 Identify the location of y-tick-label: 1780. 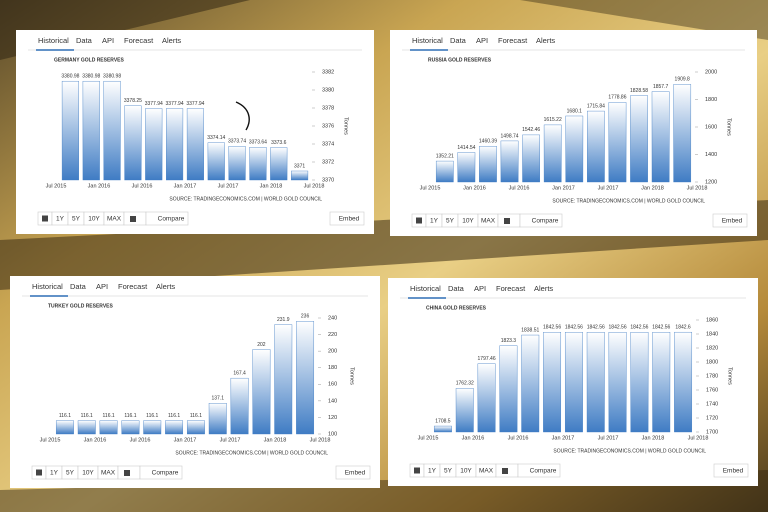
(712, 376).